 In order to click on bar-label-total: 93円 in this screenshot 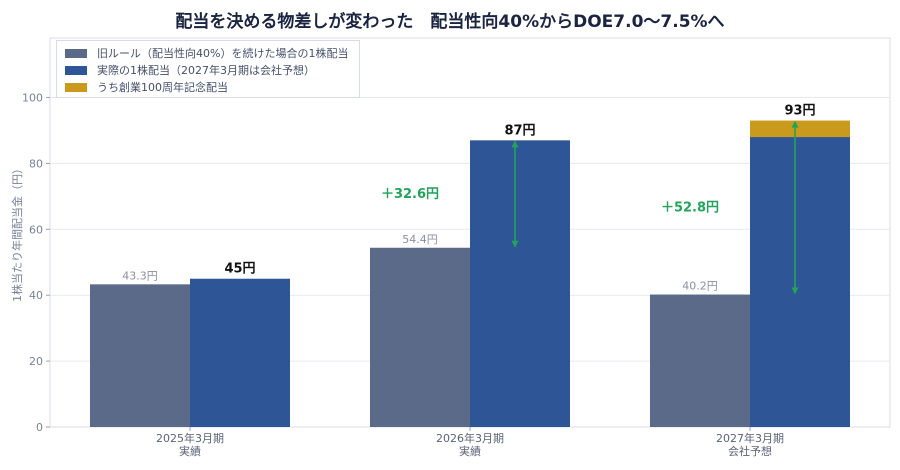, I will do `click(799, 111)`.